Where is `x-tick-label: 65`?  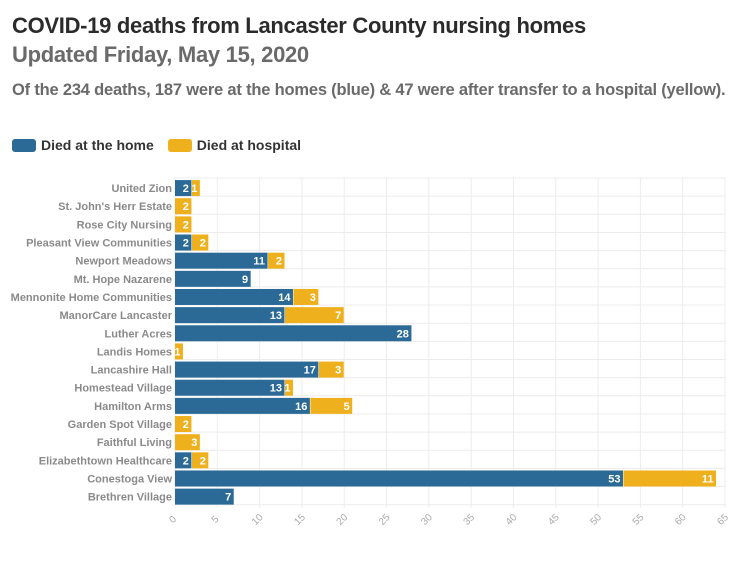
x-tick-label: 65 is located at coordinates (723, 520).